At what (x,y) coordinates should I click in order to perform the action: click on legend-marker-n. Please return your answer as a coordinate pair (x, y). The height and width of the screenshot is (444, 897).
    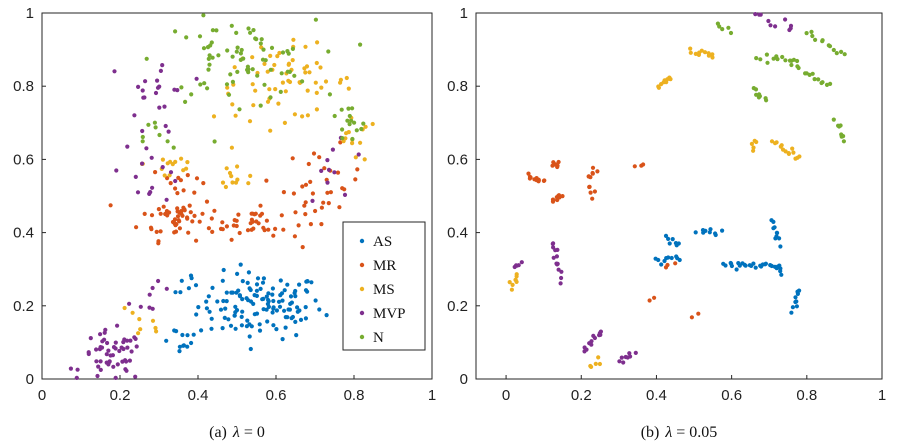
    Looking at the image, I should click on (362, 337).